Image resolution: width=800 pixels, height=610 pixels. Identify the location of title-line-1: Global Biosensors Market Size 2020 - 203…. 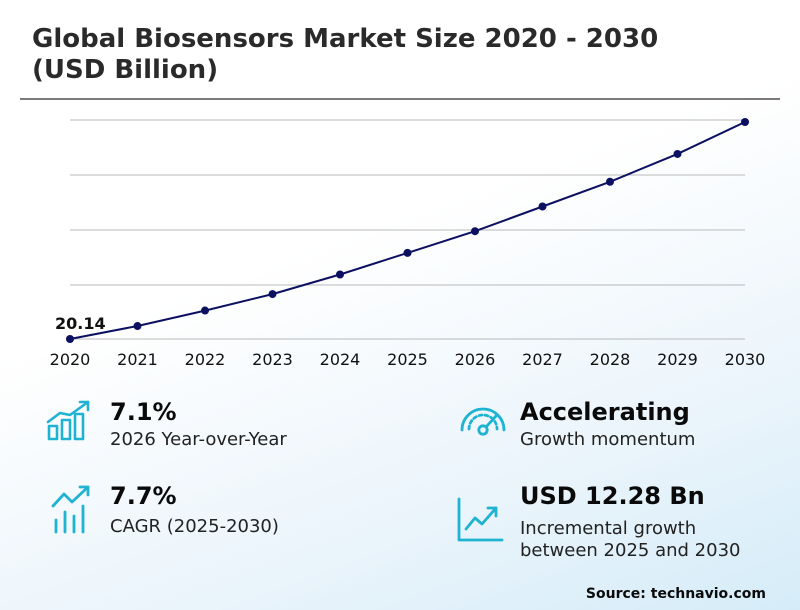
(345, 39).